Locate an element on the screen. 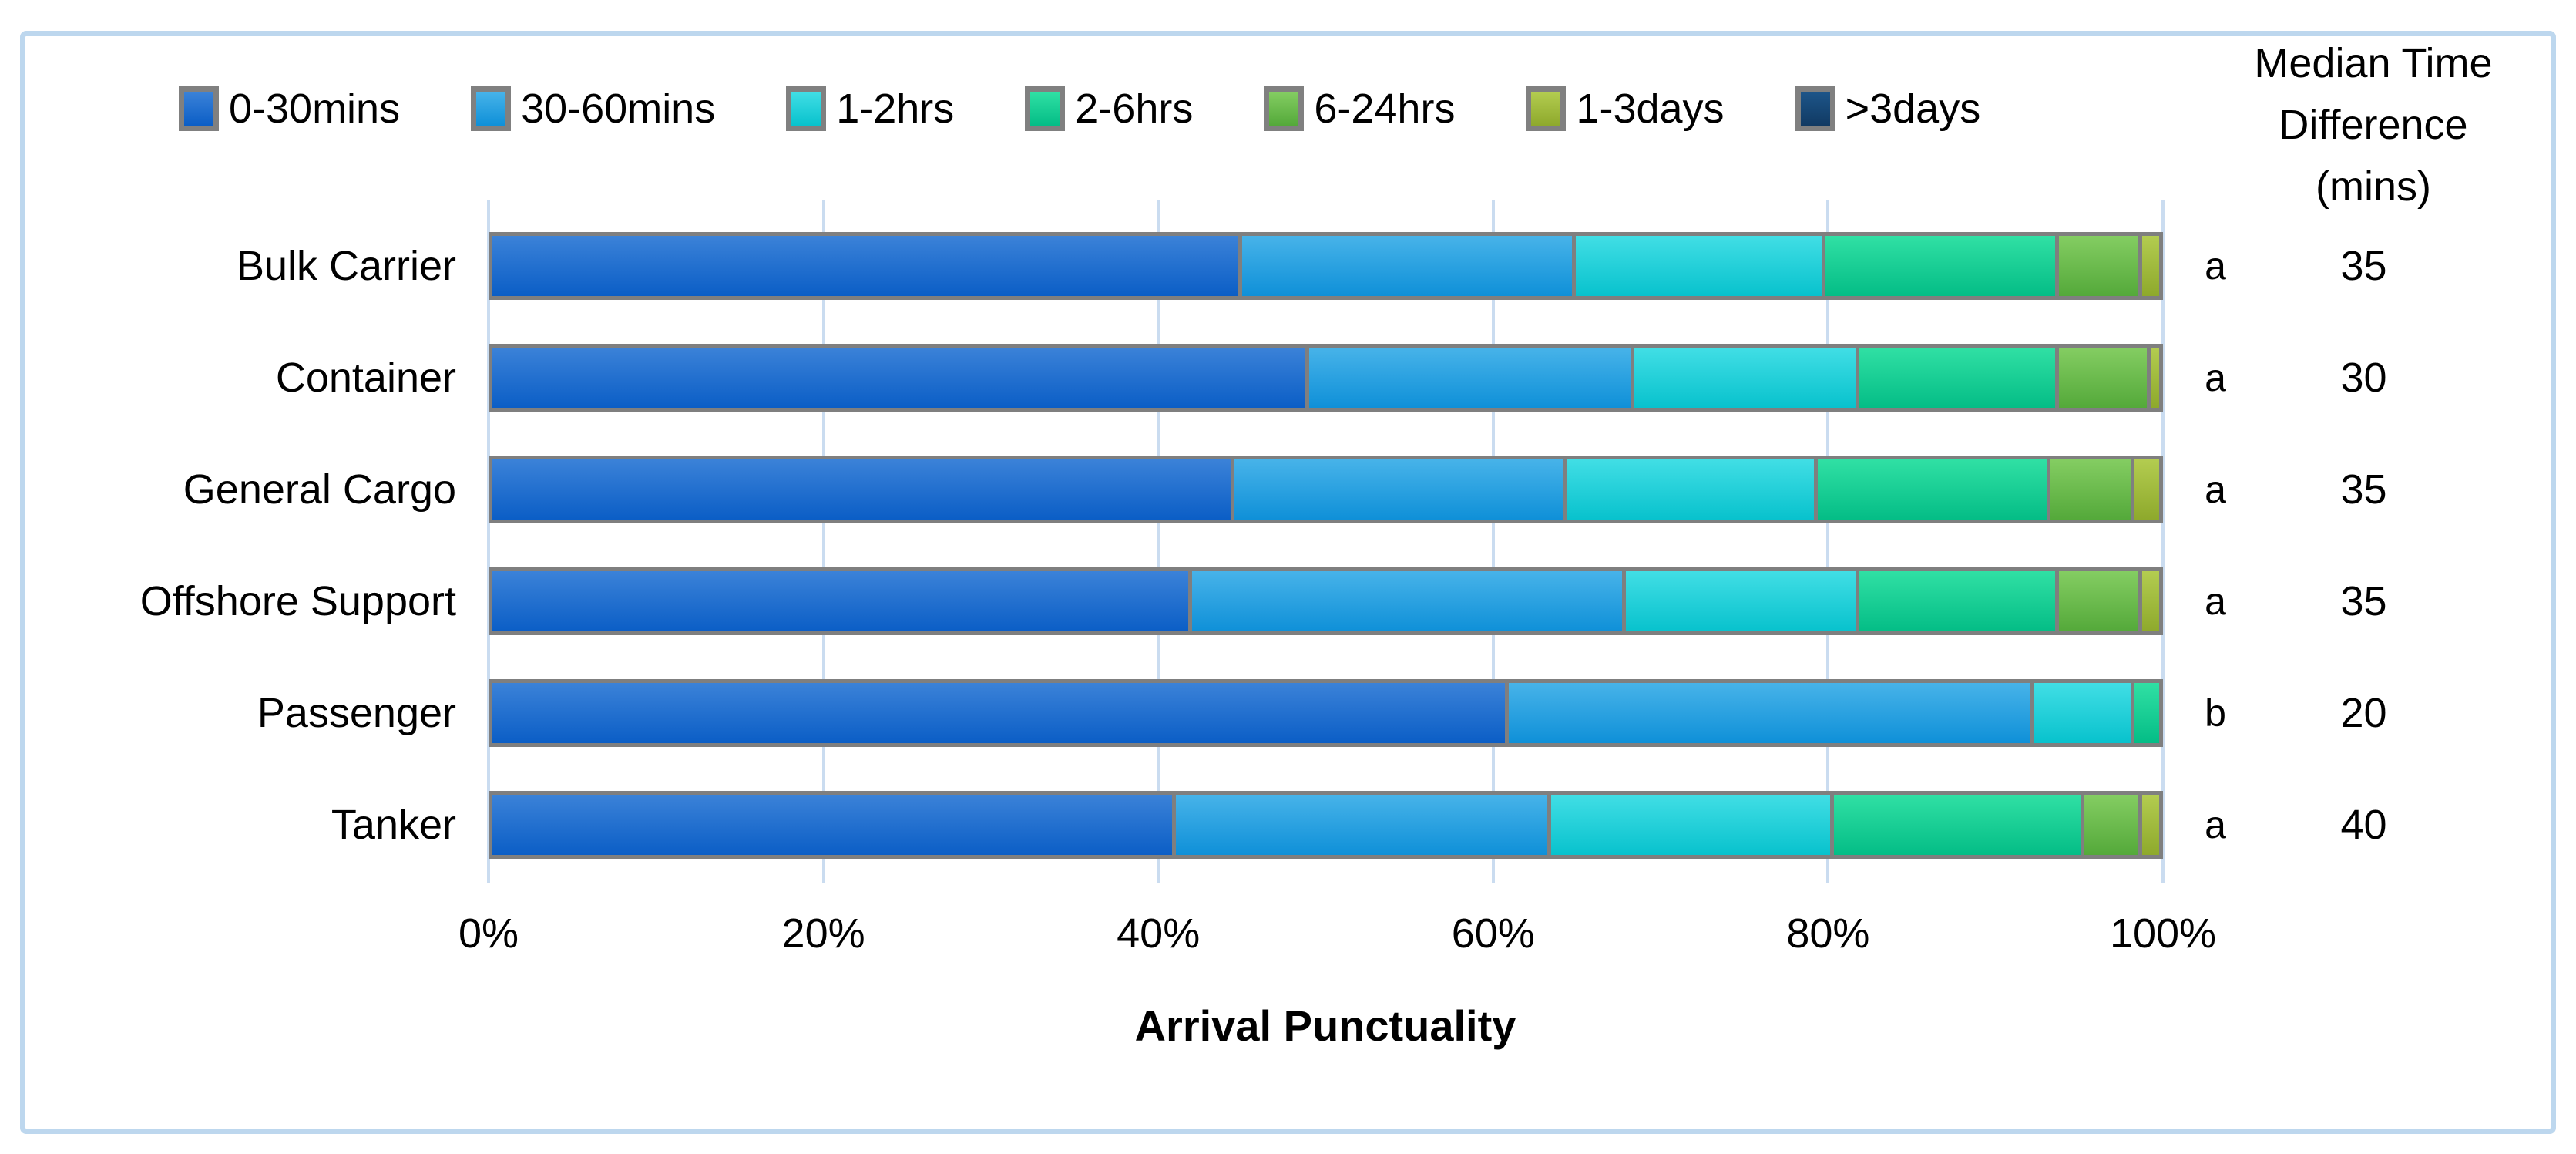 The image size is (2576, 1154). median-header-line1: Median Time is located at coordinates (2373, 63).